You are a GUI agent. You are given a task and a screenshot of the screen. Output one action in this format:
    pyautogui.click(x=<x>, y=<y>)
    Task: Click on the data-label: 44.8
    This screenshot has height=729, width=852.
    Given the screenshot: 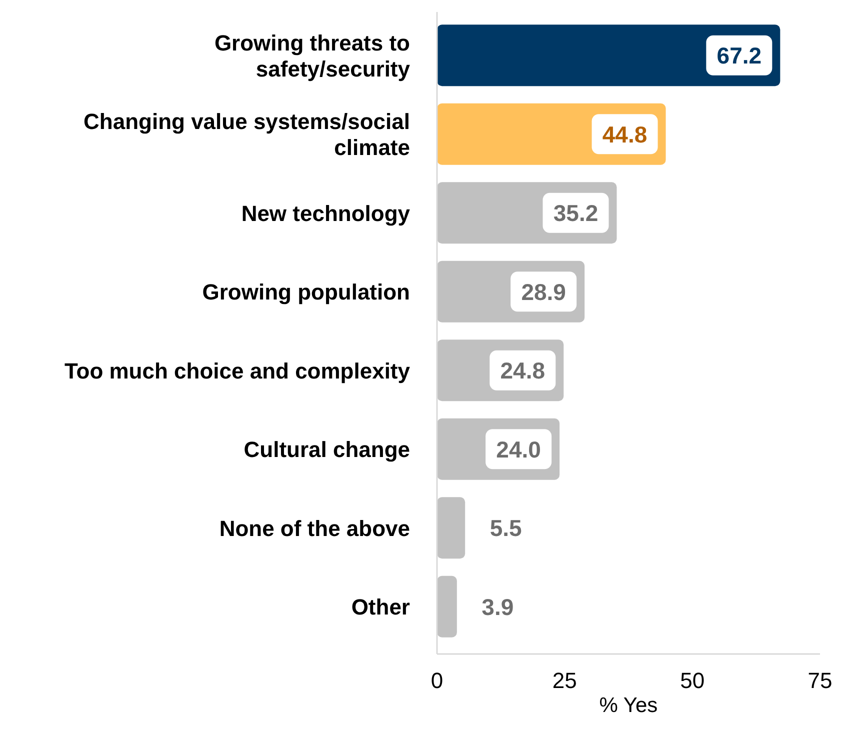 What is the action you would take?
    pyautogui.click(x=625, y=134)
    